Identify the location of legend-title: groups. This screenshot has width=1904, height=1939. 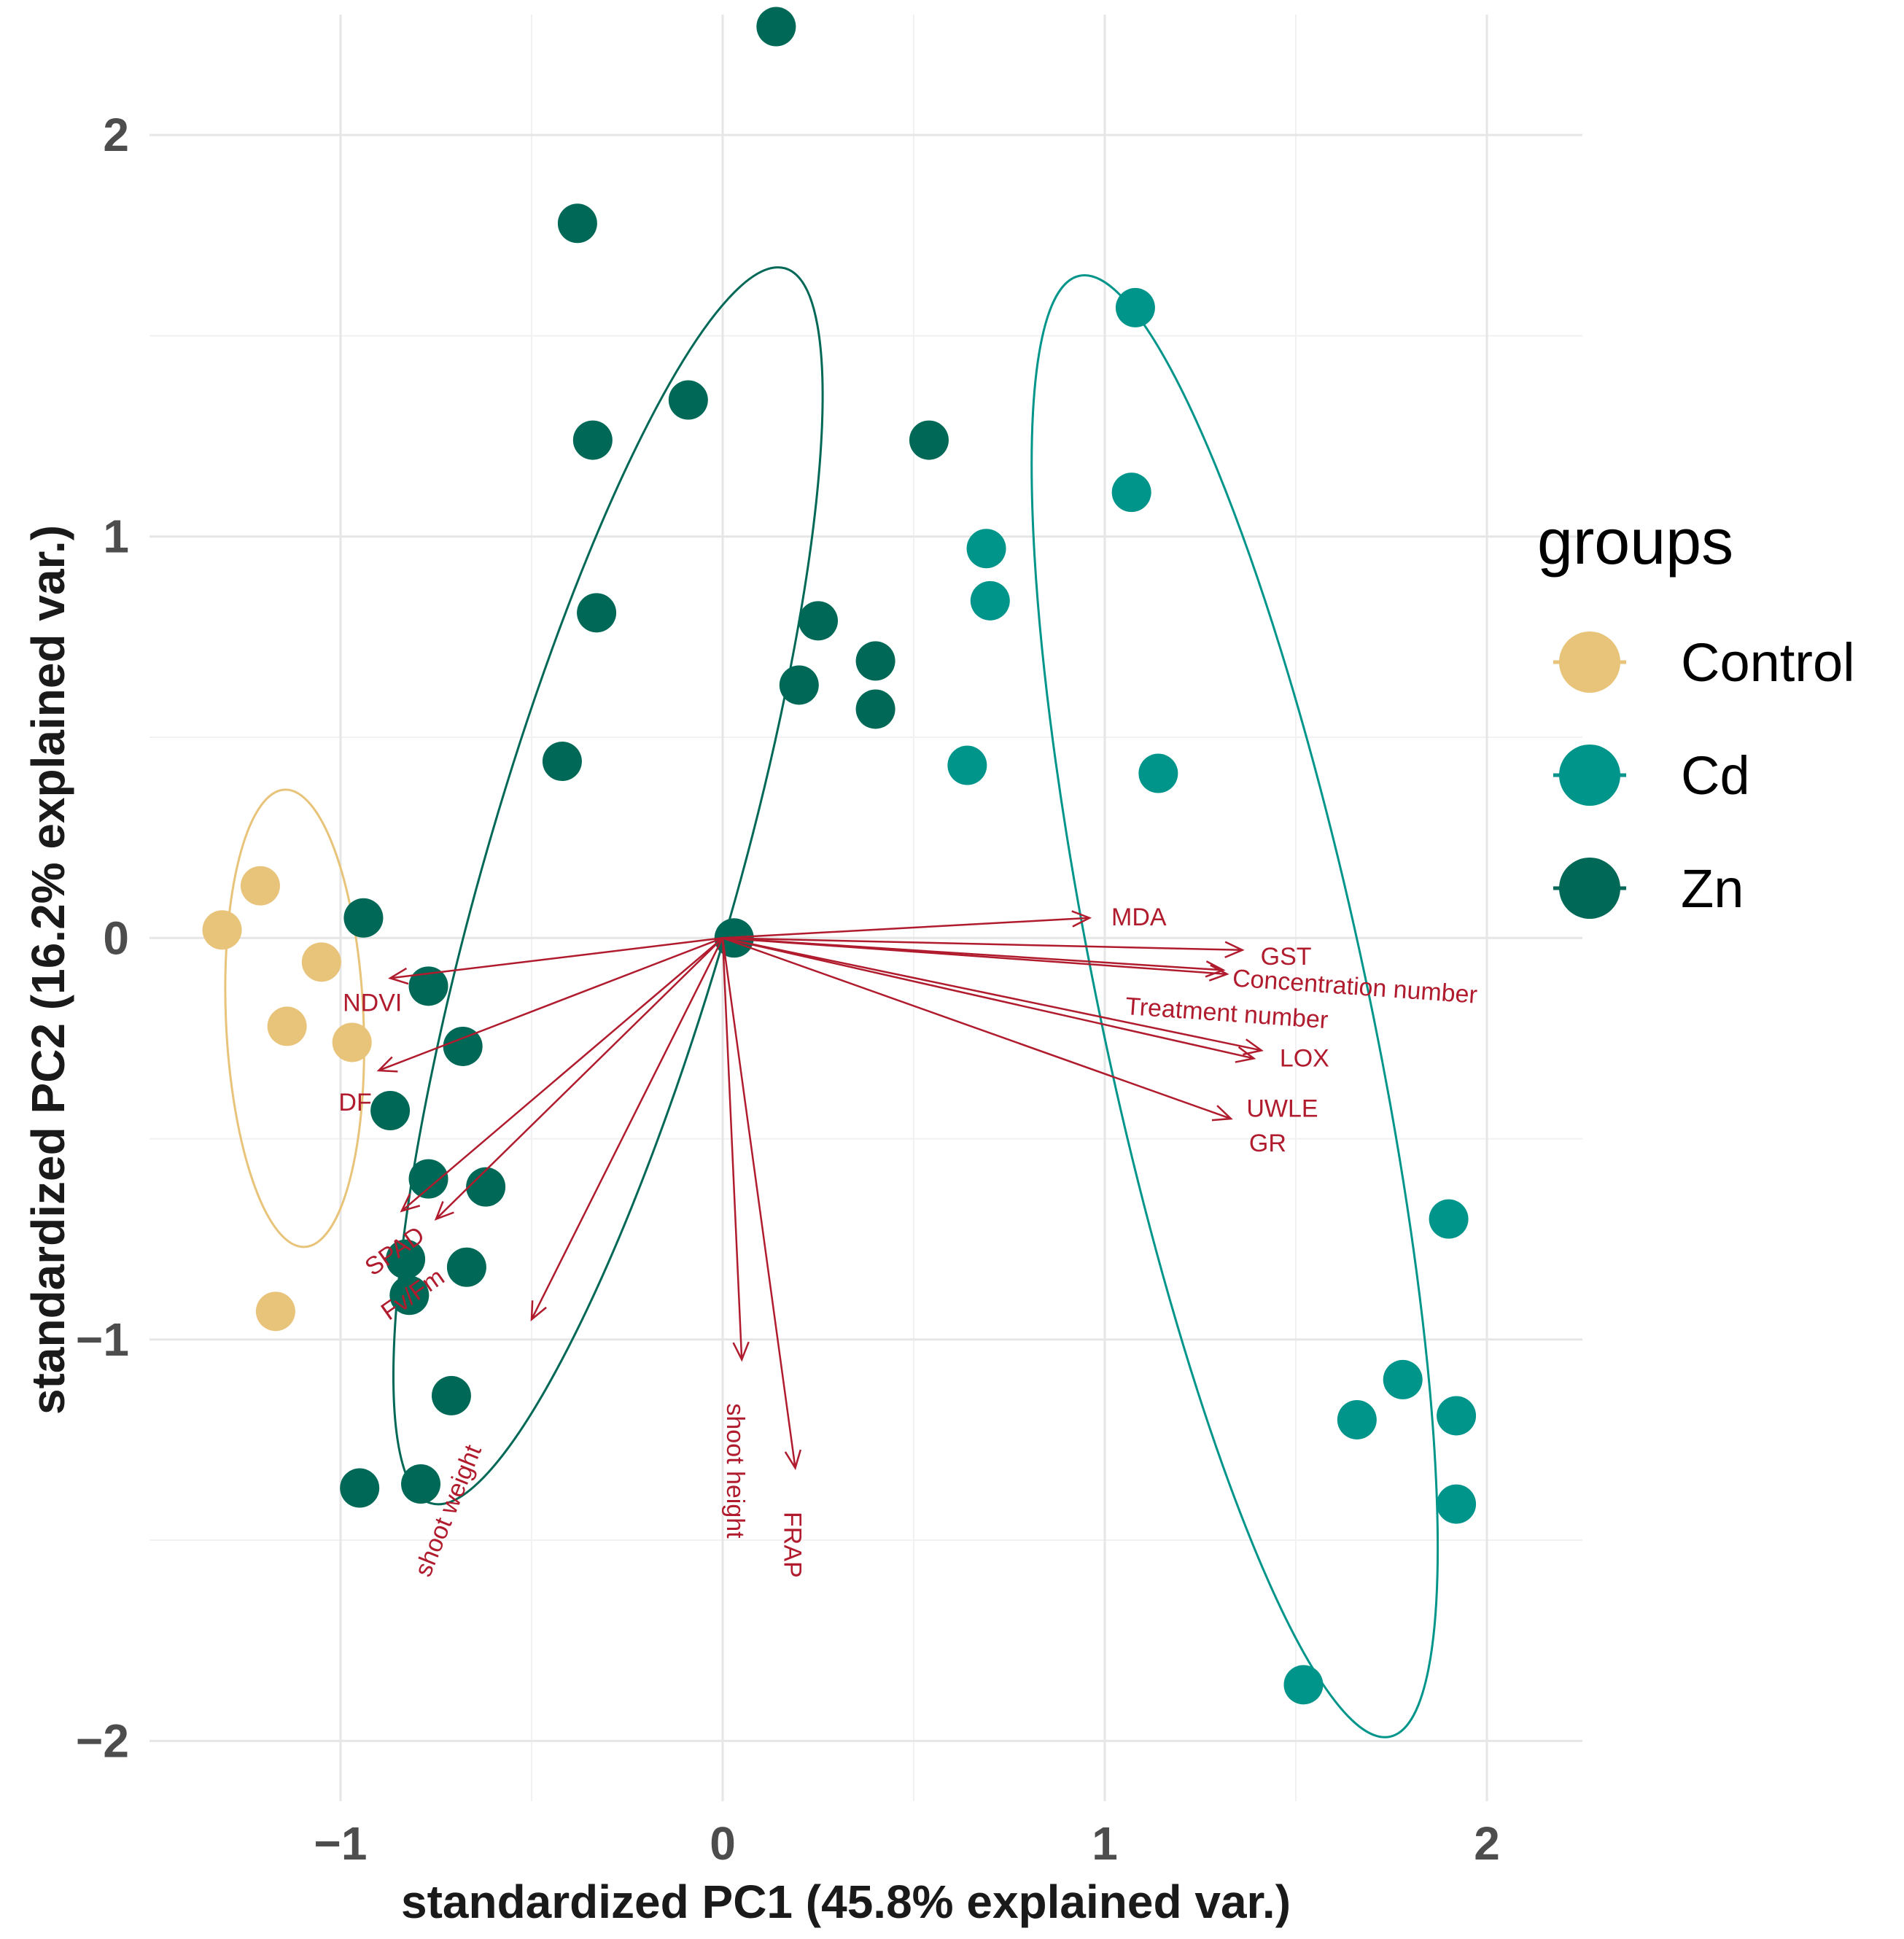
(1635, 541).